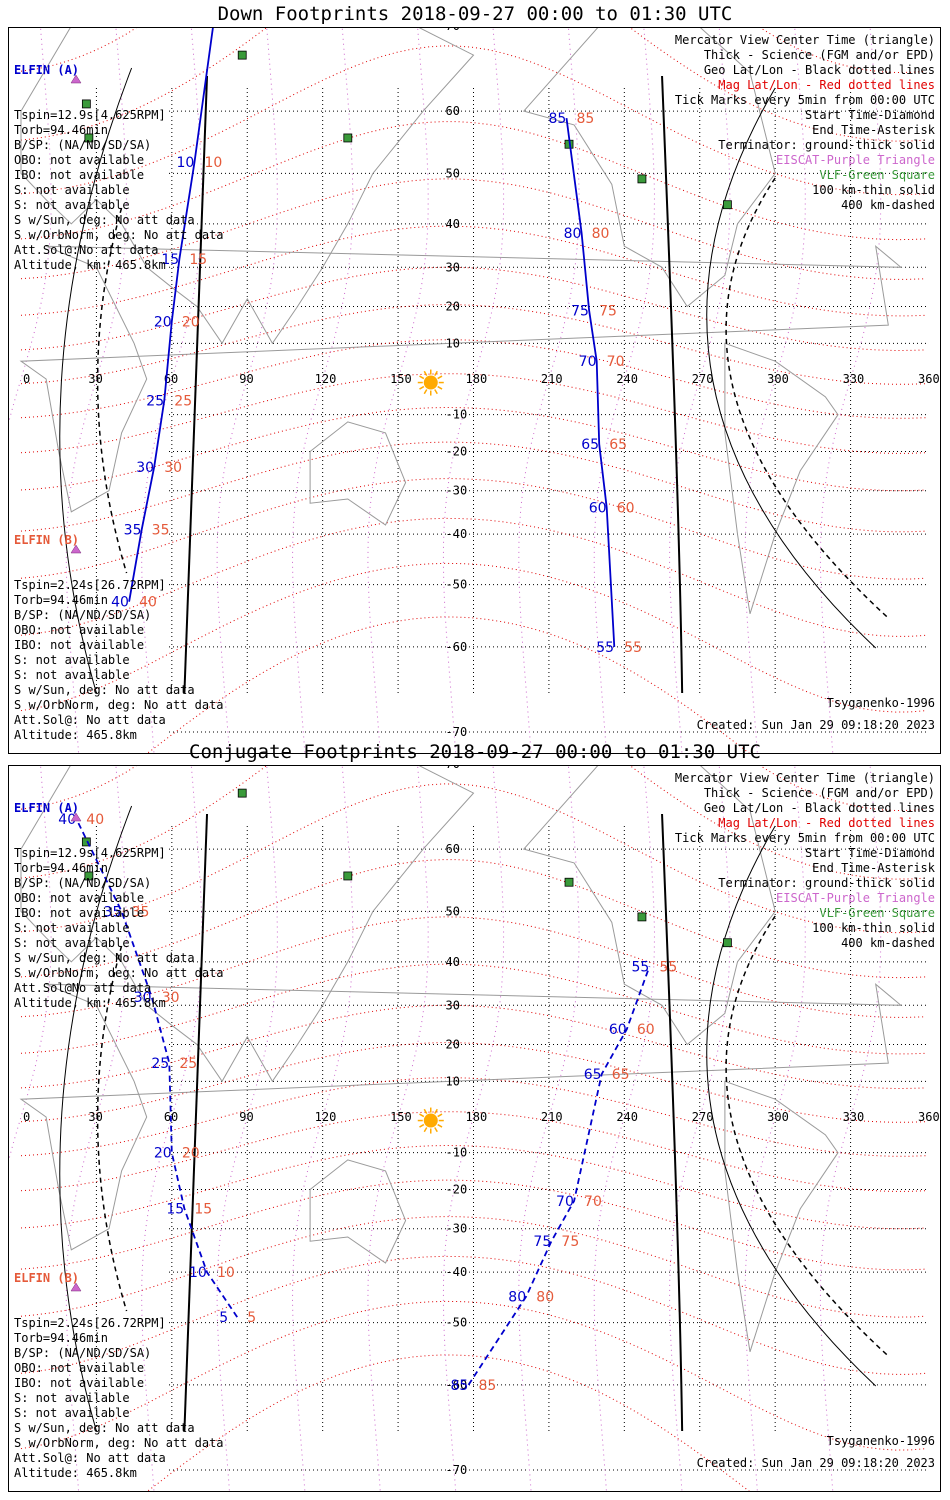  Describe the element at coordinates (877, 913) in the screenshot. I see `legend-entry: VLF-Green Square` at that location.